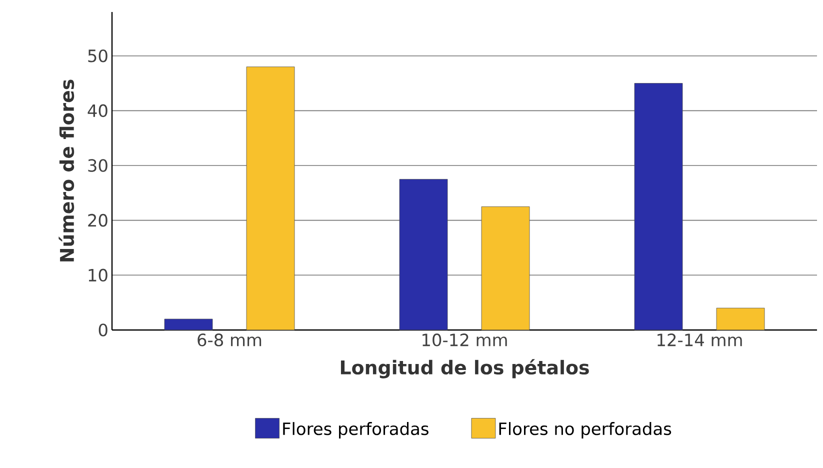 The image size is (823, 468). I want to click on x-tick-label: 10-12 mm, so click(464, 339).